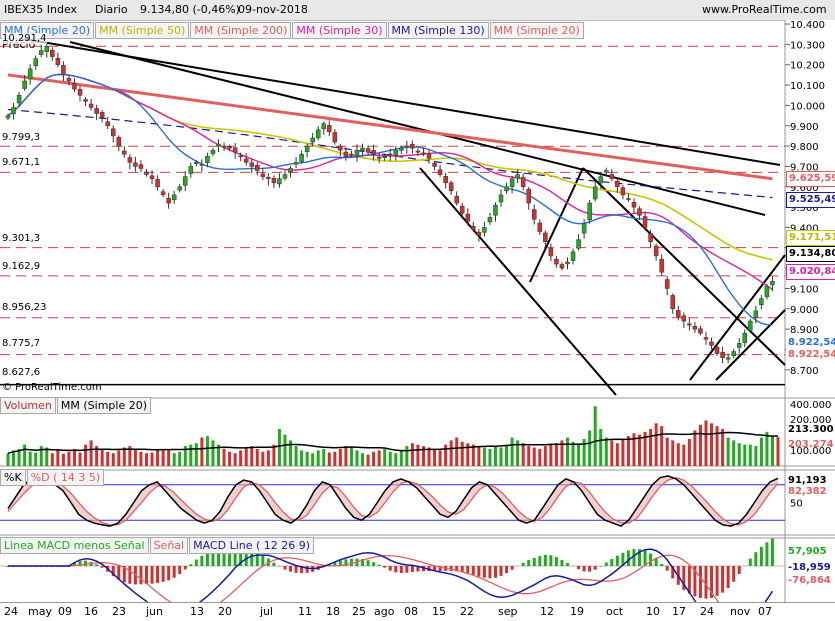 Image resolution: width=835 pixels, height=621 pixels. I want to click on stochastic-lines, so click(417, 502).